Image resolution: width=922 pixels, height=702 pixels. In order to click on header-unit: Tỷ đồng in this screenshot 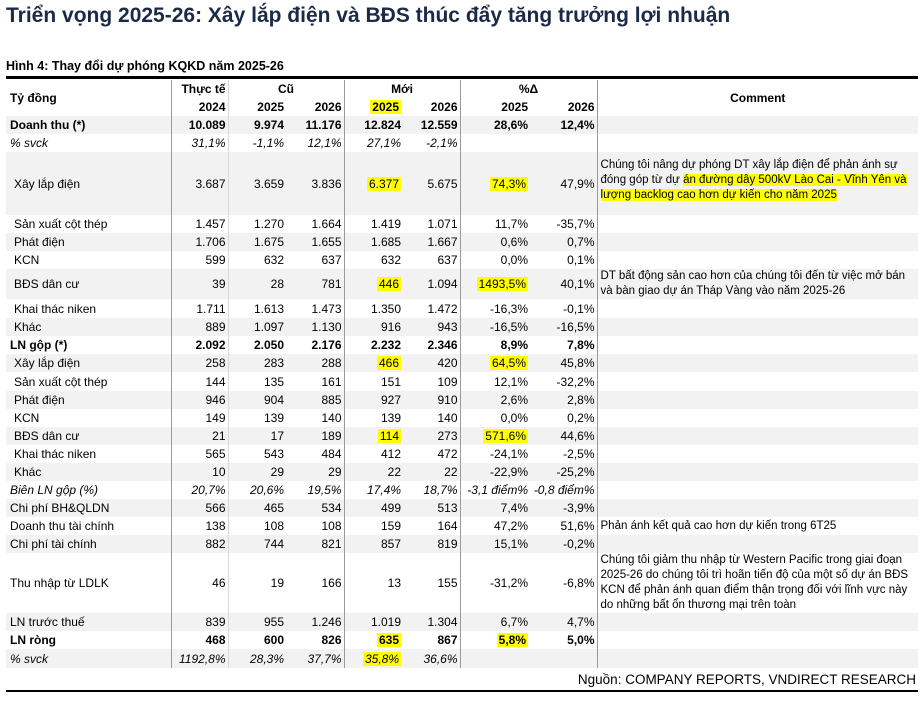, I will do `click(89, 98)`.